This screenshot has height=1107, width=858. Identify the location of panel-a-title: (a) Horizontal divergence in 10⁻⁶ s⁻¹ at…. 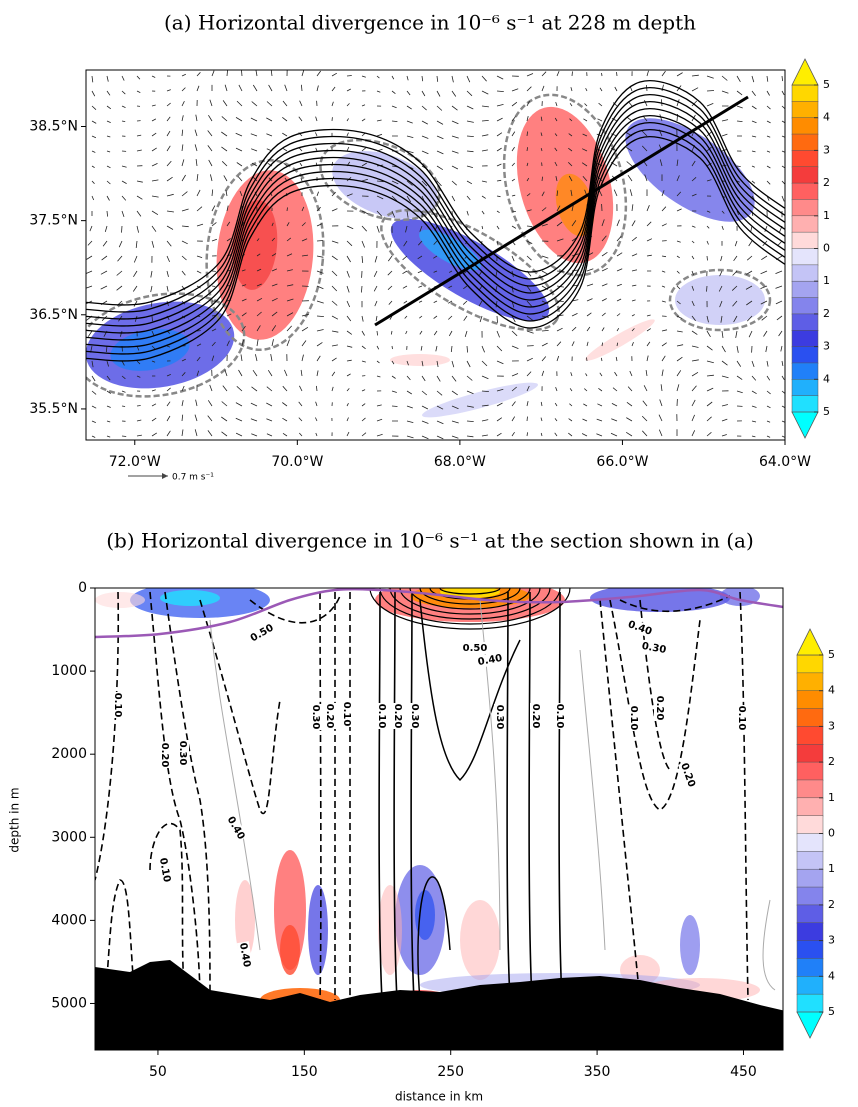
(430, 23).